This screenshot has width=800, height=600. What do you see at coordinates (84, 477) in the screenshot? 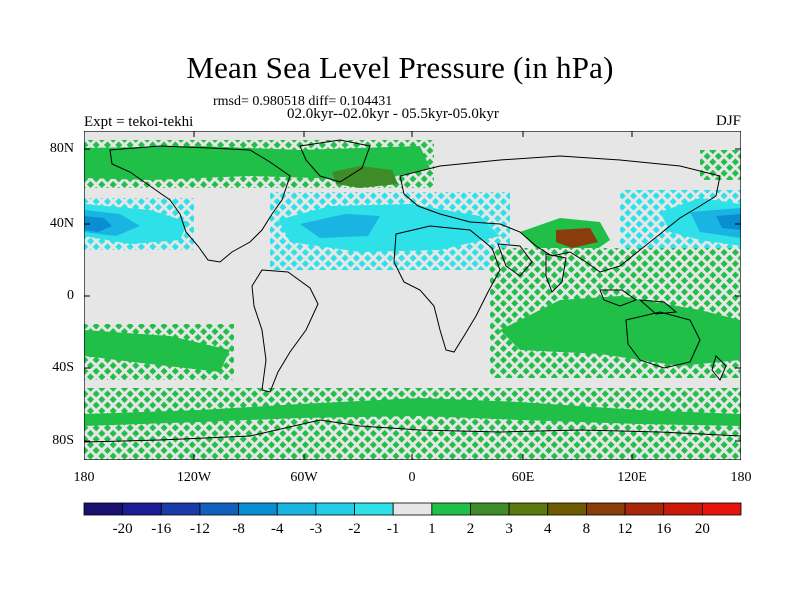
I see `lon-tick-180w: 180` at bounding box center [84, 477].